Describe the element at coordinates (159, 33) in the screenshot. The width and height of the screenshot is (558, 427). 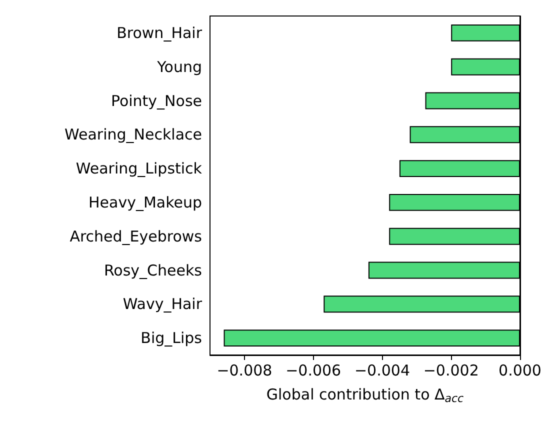
I see `y-tick-label: Brown_Hair` at that location.